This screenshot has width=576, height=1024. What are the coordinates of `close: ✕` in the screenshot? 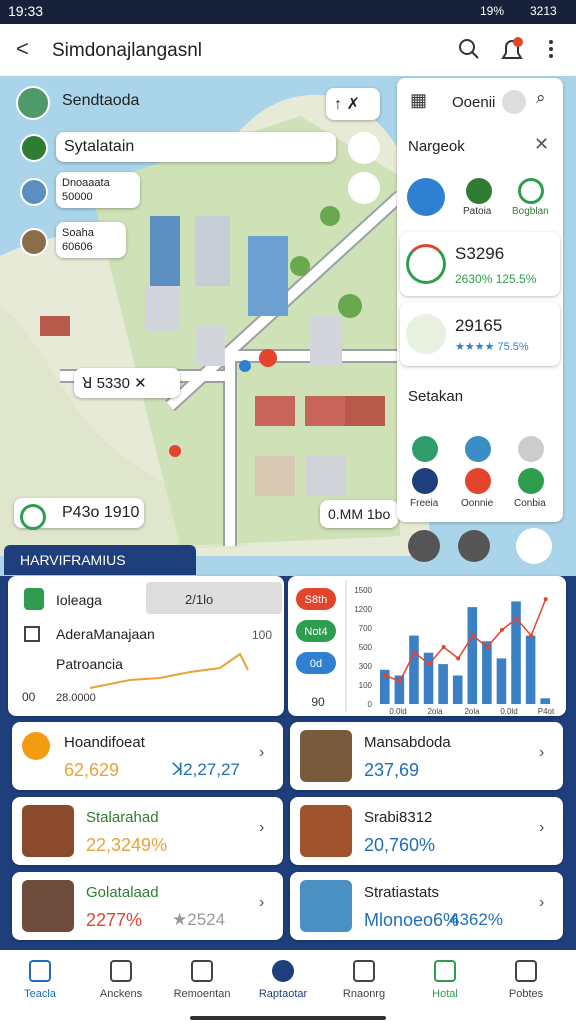 It's located at (542, 144).